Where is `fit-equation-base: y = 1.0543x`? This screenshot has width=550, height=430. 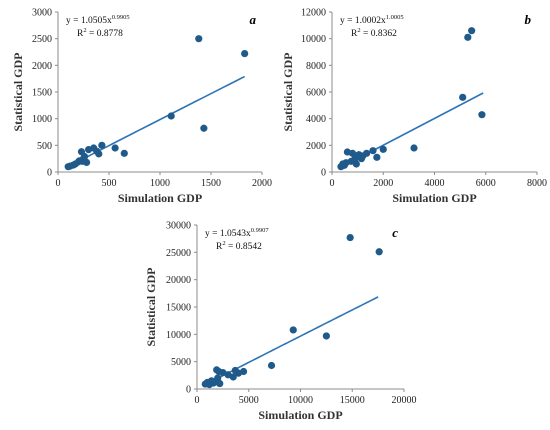
fit-equation-base: y = 1.0543x is located at coordinates (228, 234).